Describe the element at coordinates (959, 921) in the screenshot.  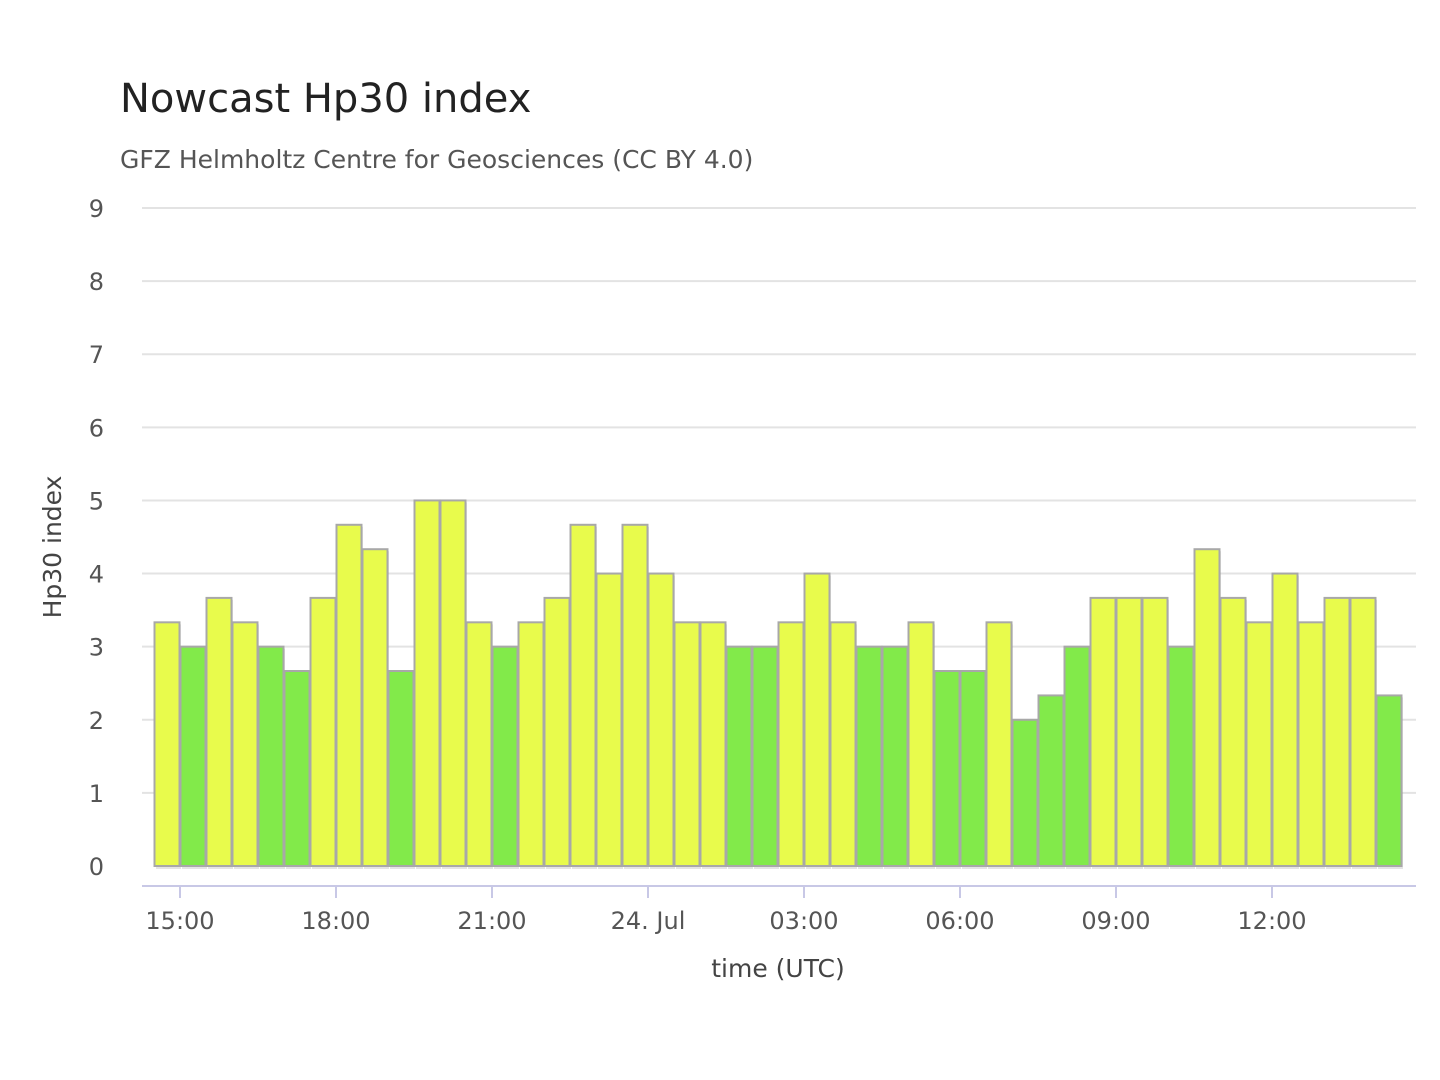
I see `x-tick-label: 06:00` at that location.